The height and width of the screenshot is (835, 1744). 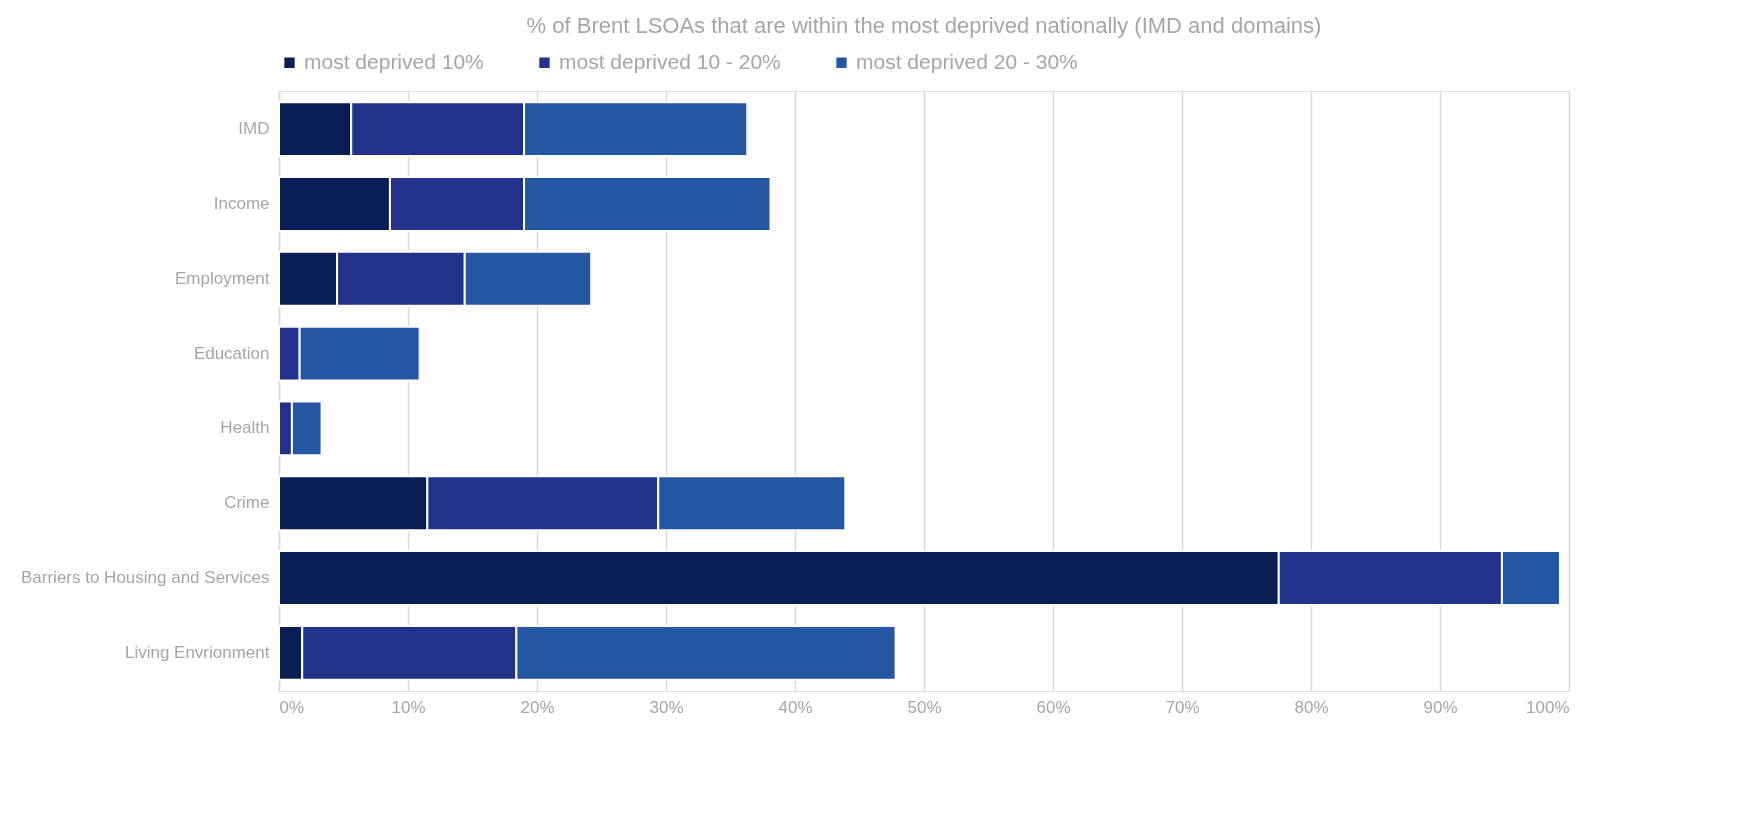 What do you see at coordinates (254, 129) in the screenshot?
I see `y-tick-label: IMD` at bounding box center [254, 129].